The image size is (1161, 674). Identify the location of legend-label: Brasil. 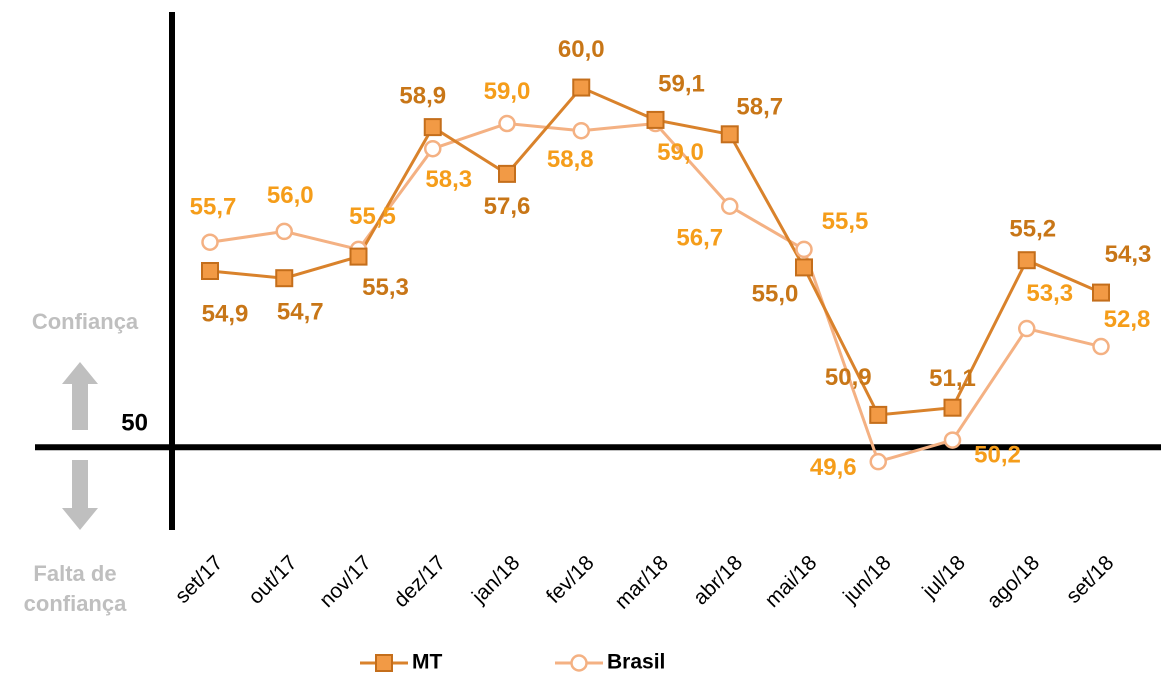
(636, 662).